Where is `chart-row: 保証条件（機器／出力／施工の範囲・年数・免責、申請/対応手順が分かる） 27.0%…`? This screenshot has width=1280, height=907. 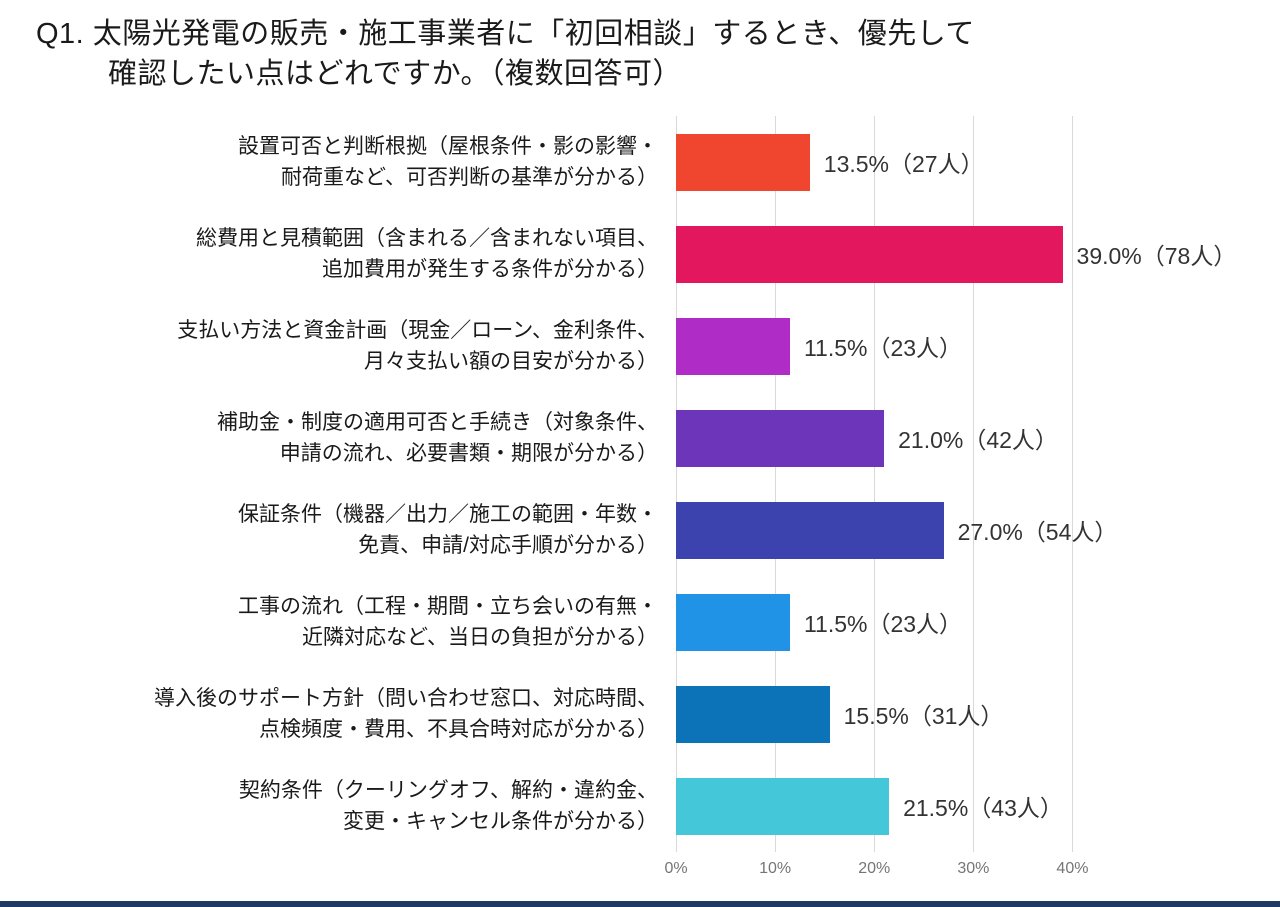
chart-row: 保証条件（機器／出力／施工の範囲・年数・免責、申請/対応手順が分かる） 27.0%… is located at coordinates (640, 530).